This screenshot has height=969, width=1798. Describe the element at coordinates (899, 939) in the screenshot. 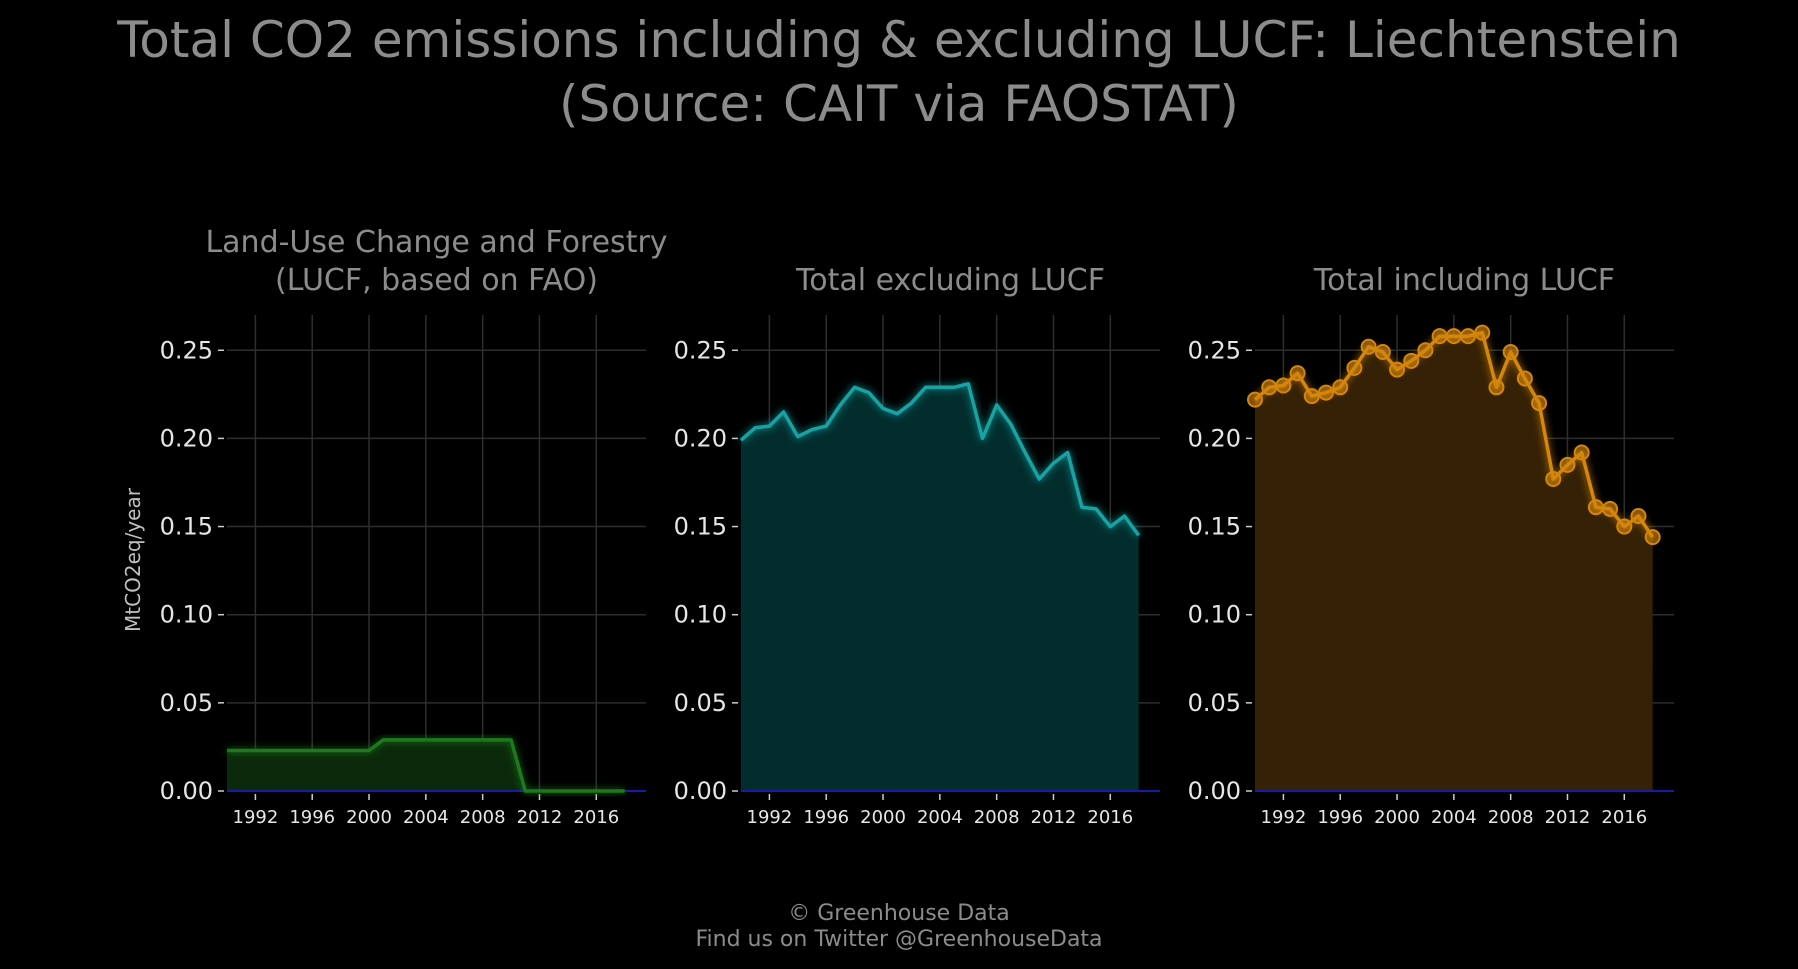

I see `credit-twitter: Find us on Twitter @GreenhouseData` at that location.